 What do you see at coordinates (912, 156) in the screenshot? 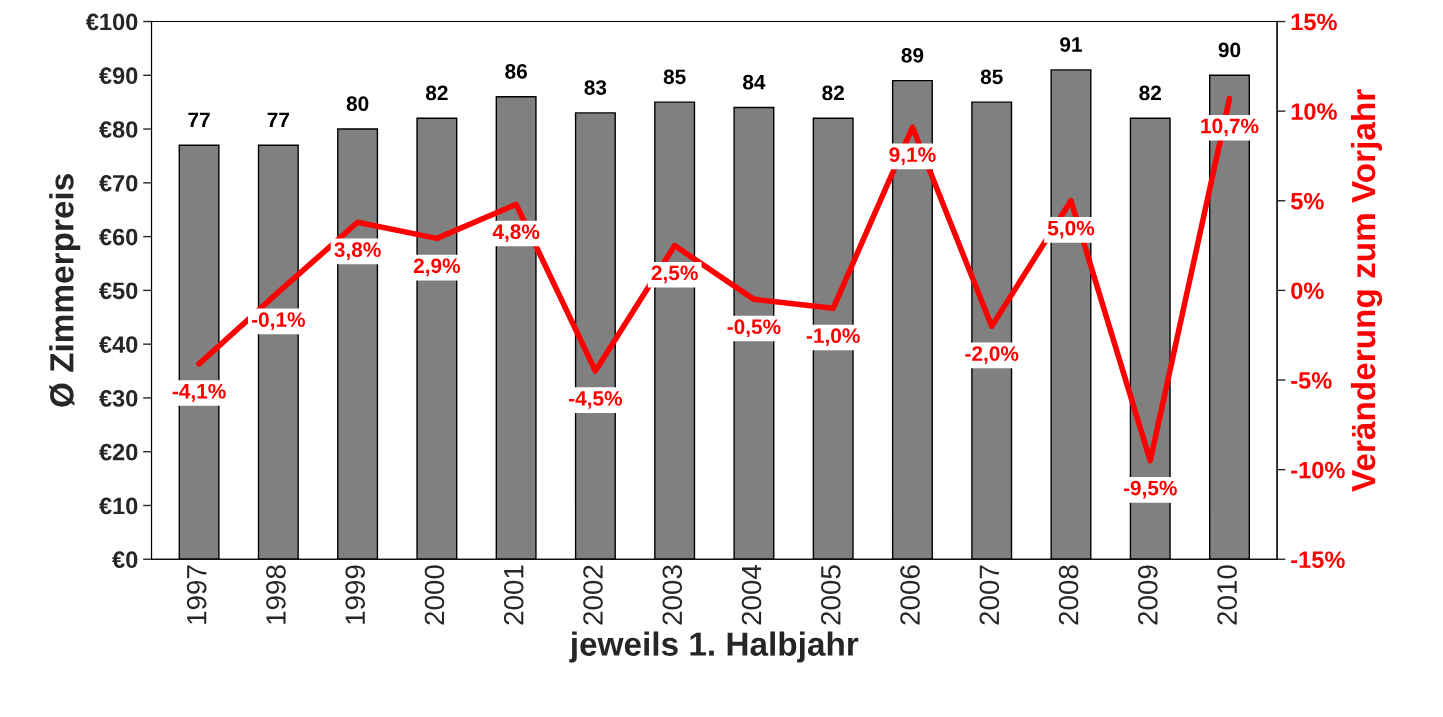
I see `data-label: 9,1%` at bounding box center [912, 156].